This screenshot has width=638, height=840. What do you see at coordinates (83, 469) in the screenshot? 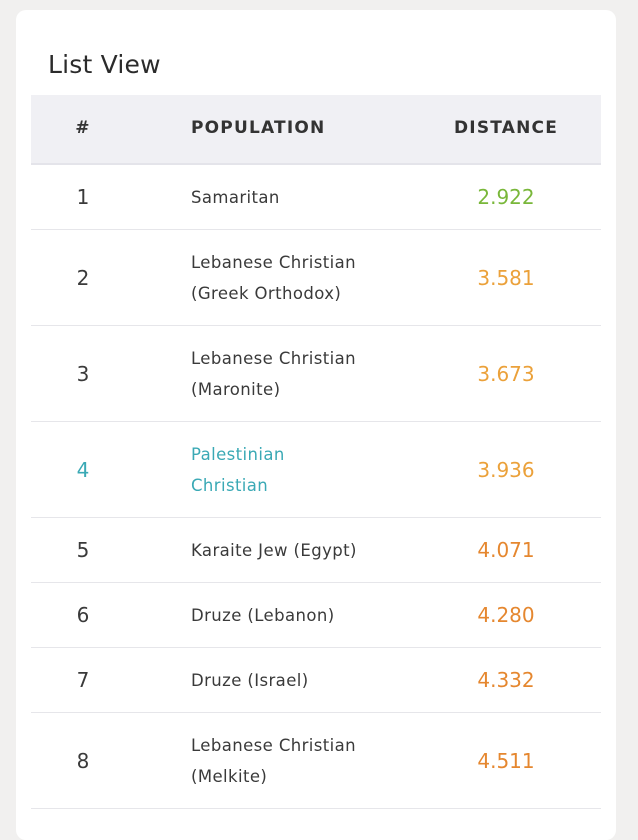
I see `row-rank: 4` at bounding box center [83, 469].